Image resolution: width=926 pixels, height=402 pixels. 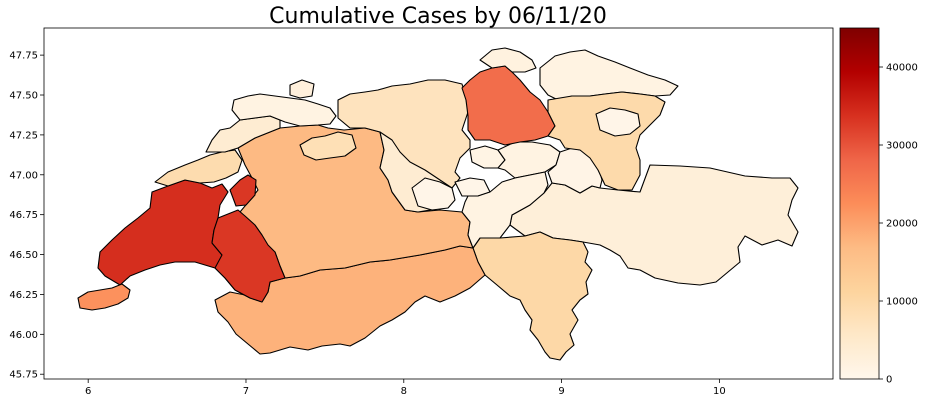 I want to click on region-uri, so click(x=505, y=210).